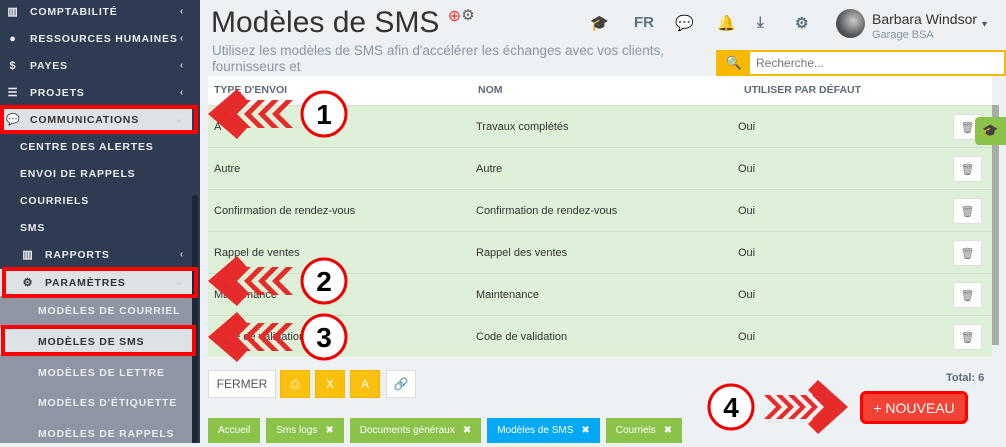  What do you see at coordinates (55, 200) in the screenshot?
I see `label: COURRIELS` at bounding box center [55, 200].